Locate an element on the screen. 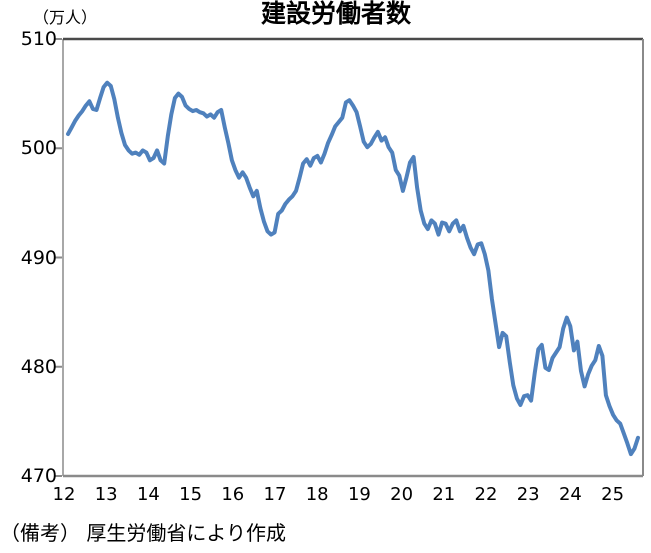 This screenshot has width=651, height=553. y-tick-label: 490 is located at coordinates (38, 257).